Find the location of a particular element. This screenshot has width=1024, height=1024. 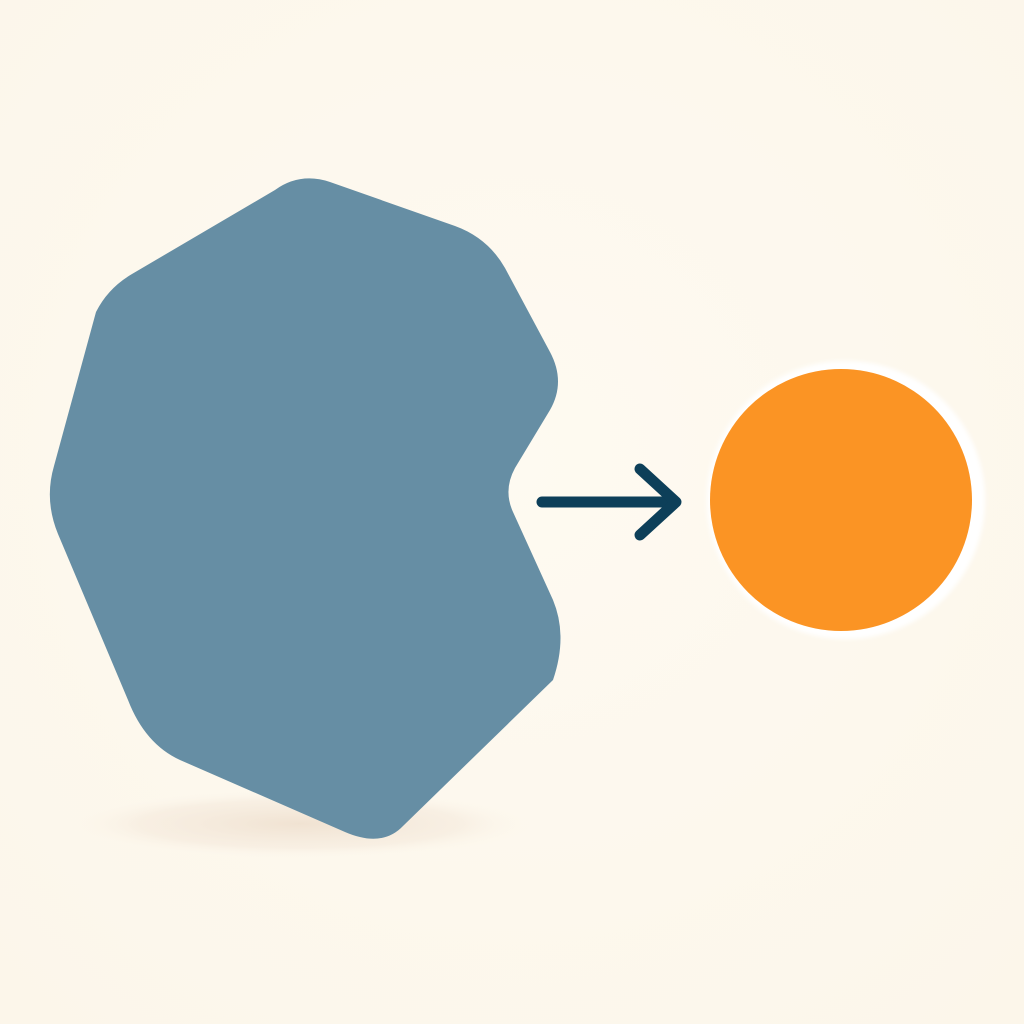

arrow-head is located at coordinates (658, 502).